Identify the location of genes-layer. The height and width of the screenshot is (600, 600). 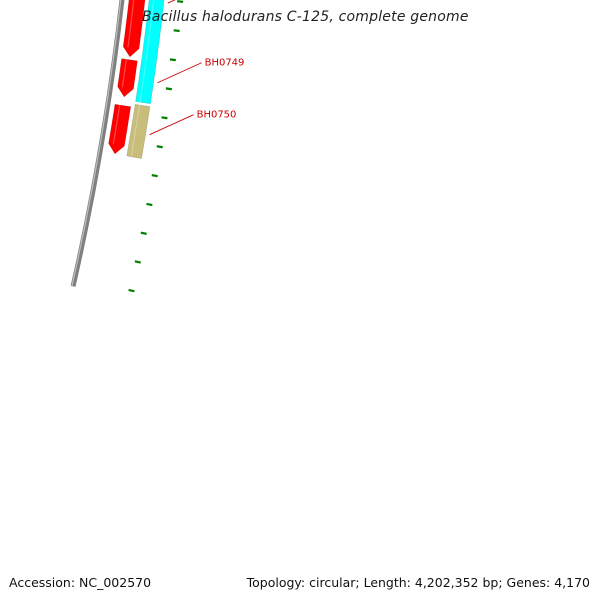
(140, 79).